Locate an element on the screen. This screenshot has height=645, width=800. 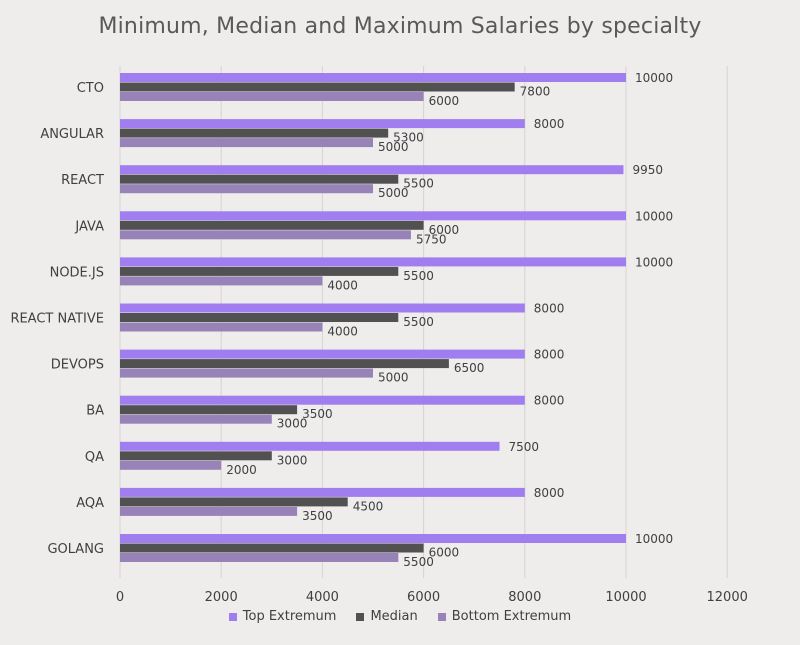
category-label: QA is located at coordinates (94, 457).